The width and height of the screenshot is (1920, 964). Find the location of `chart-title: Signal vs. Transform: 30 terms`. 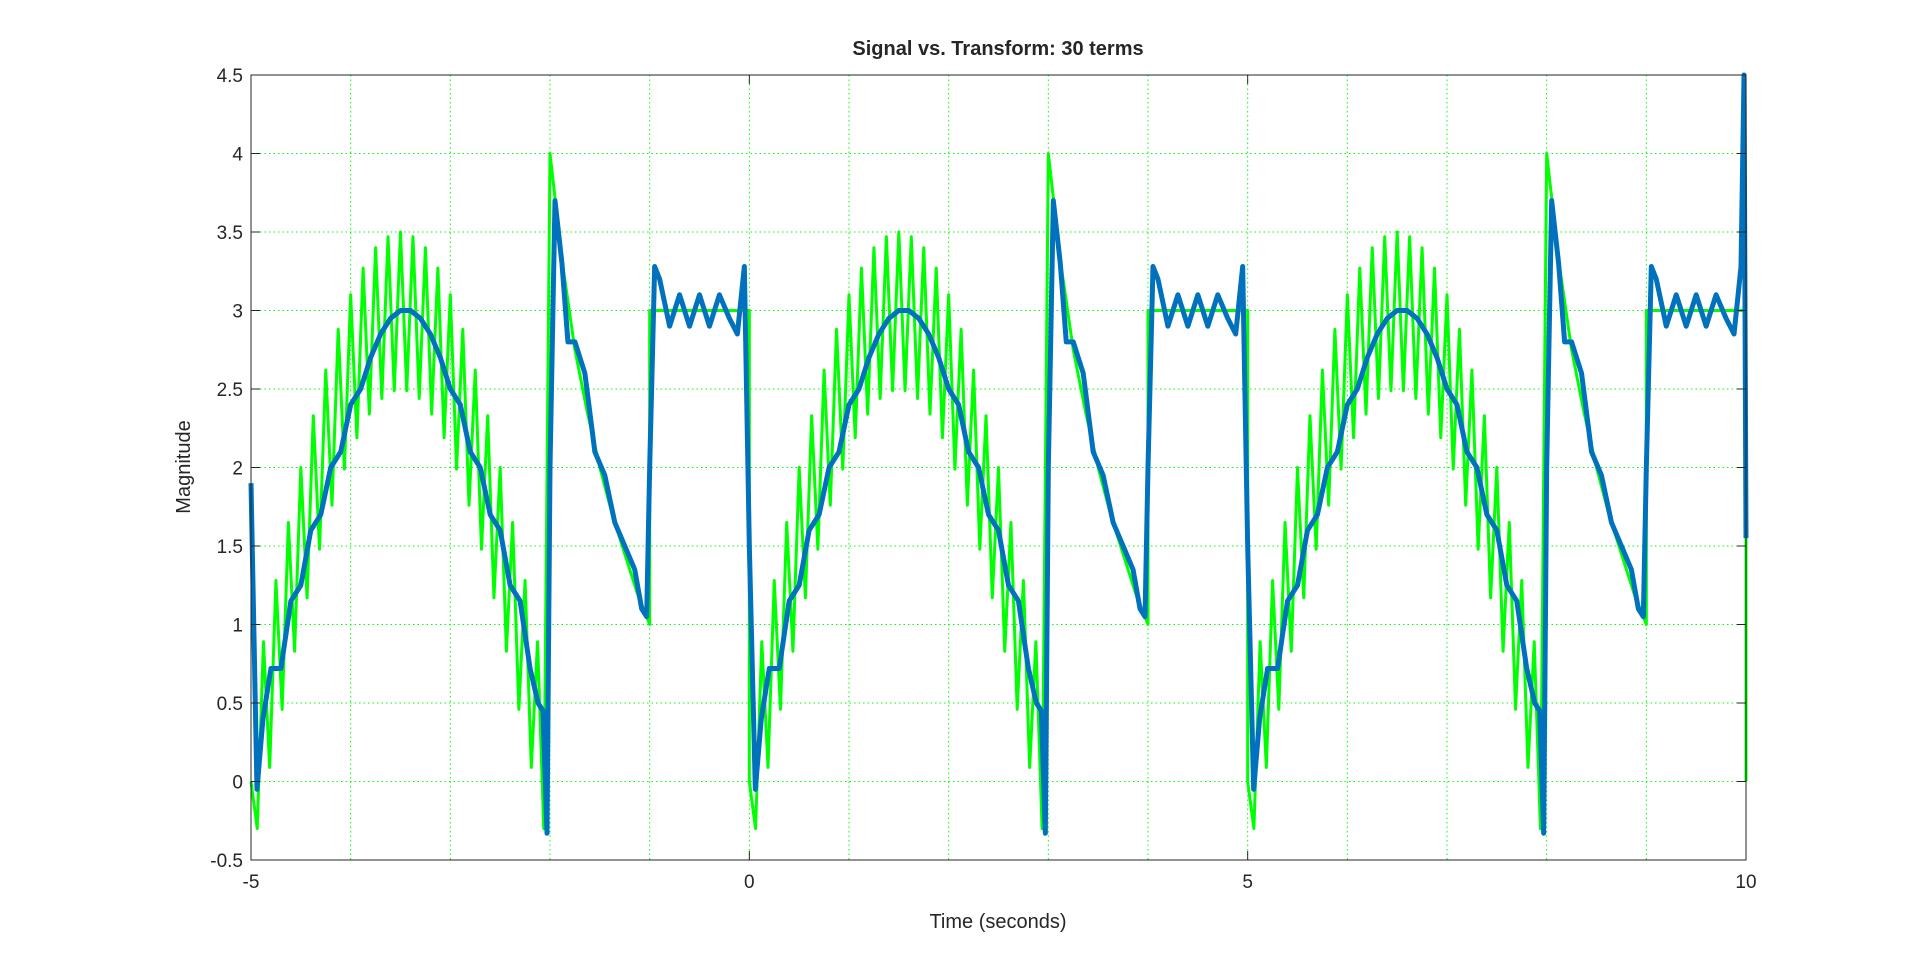

chart-title: Signal vs. Transform: 30 terms is located at coordinates (997, 49).